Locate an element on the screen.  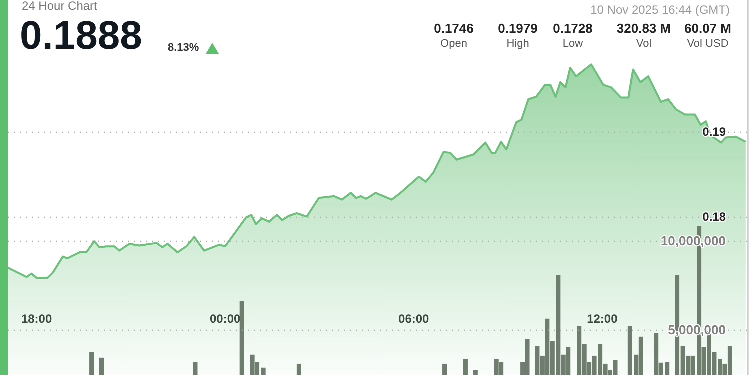
annotation: 0.1728 is located at coordinates (573, 28).